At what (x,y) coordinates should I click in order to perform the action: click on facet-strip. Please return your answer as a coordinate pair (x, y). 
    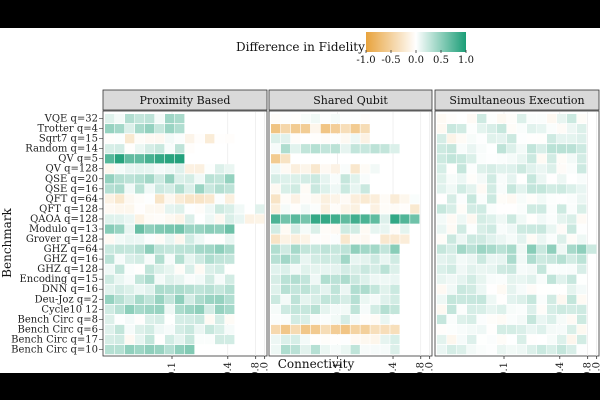
    Looking at the image, I should click on (517, 100).